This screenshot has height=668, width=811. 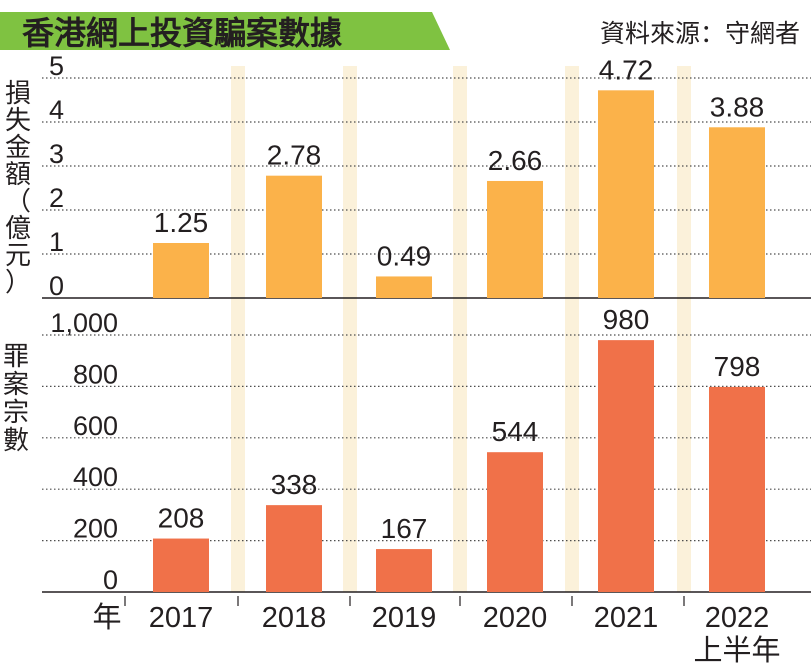 What do you see at coordinates (700, 33) in the screenshot?
I see `source-note: 資料來源：守網者` at bounding box center [700, 33].